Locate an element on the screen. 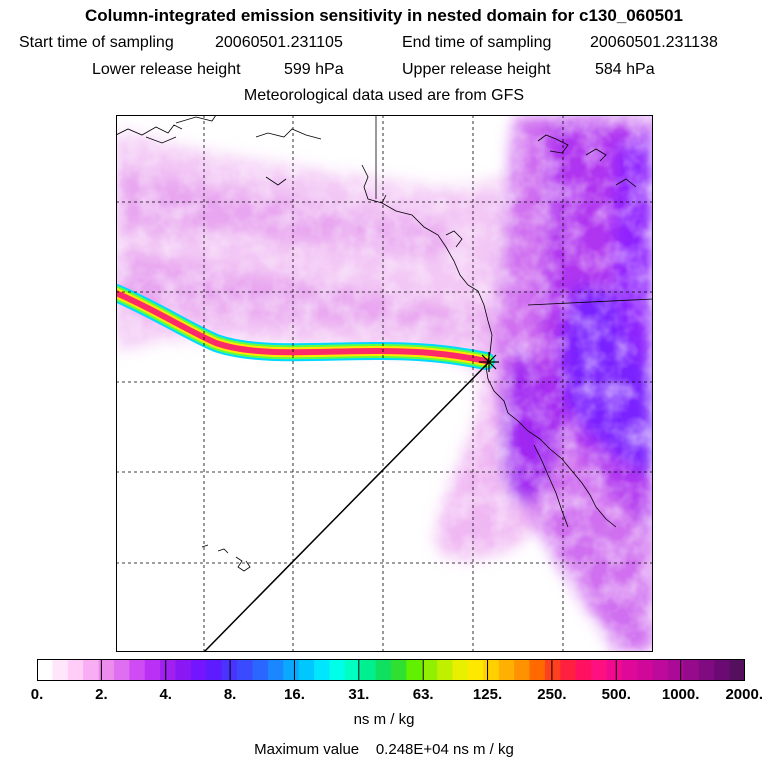 The image size is (768, 768). color-scale-label: 31. is located at coordinates (359, 694).